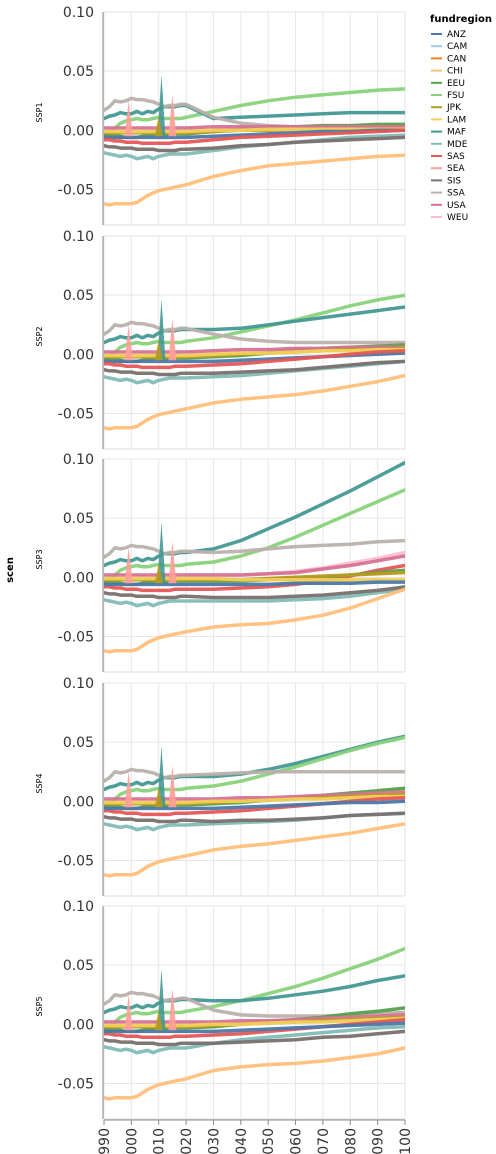 The width and height of the screenshot is (496, 1154). I want to click on x-tick-label: 1990, so click(105, 1141).